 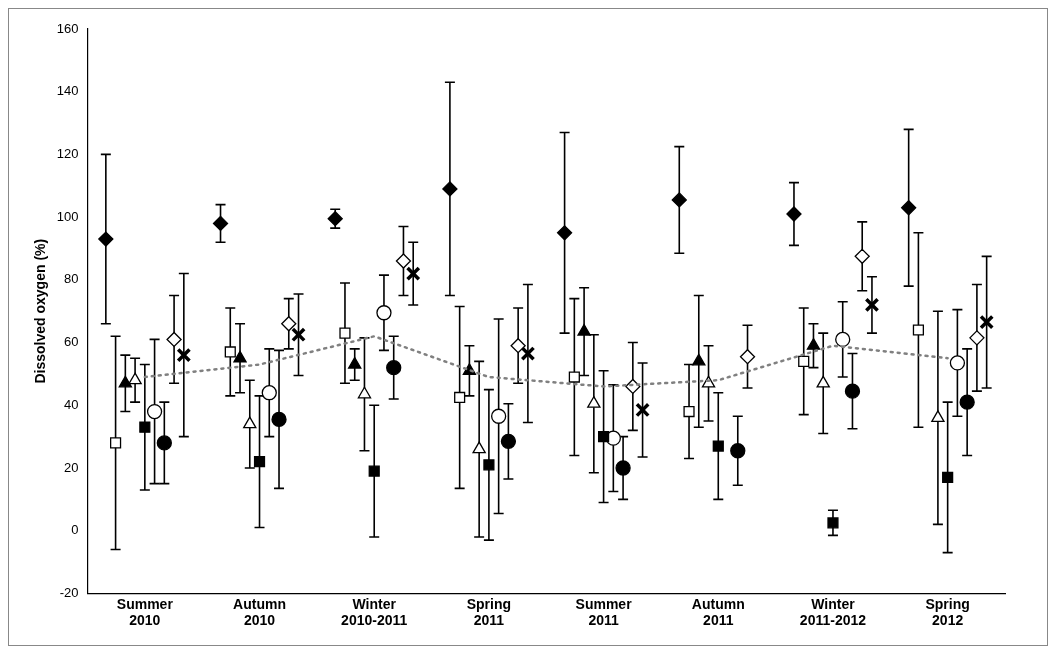 I want to click on y-tick-label: 100, so click(x=67, y=216).